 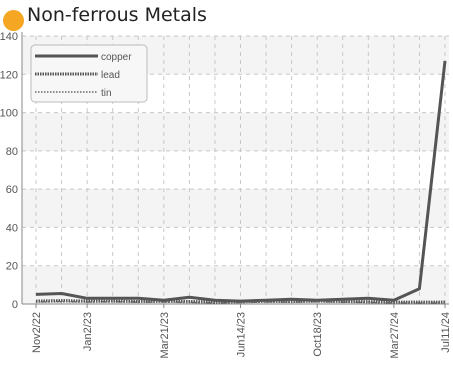 I want to click on chart-title: Non-ferrous Metals, so click(x=117, y=15).